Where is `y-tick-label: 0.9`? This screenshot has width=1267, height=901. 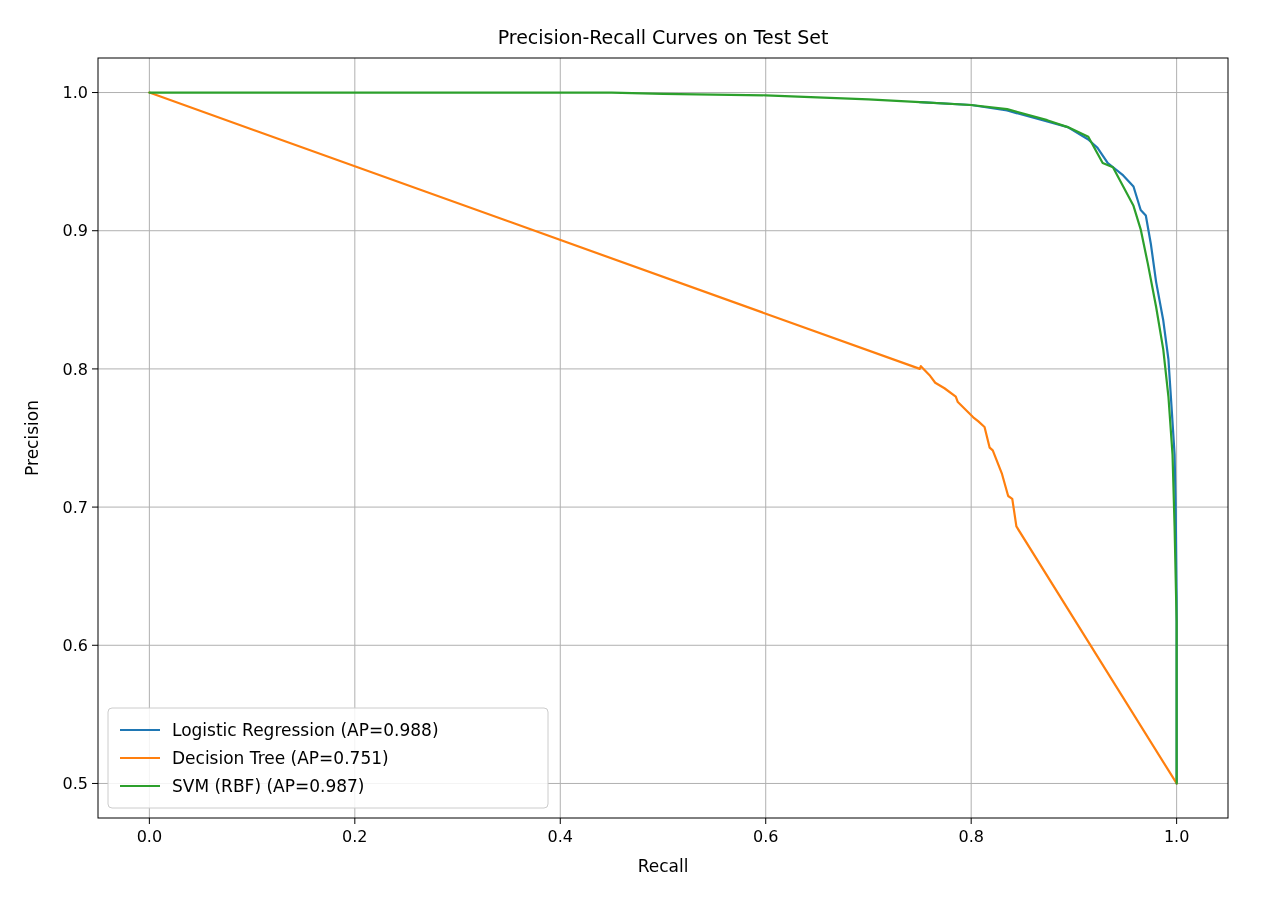 y-tick-label: 0.9 is located at coordinates (75, 231).